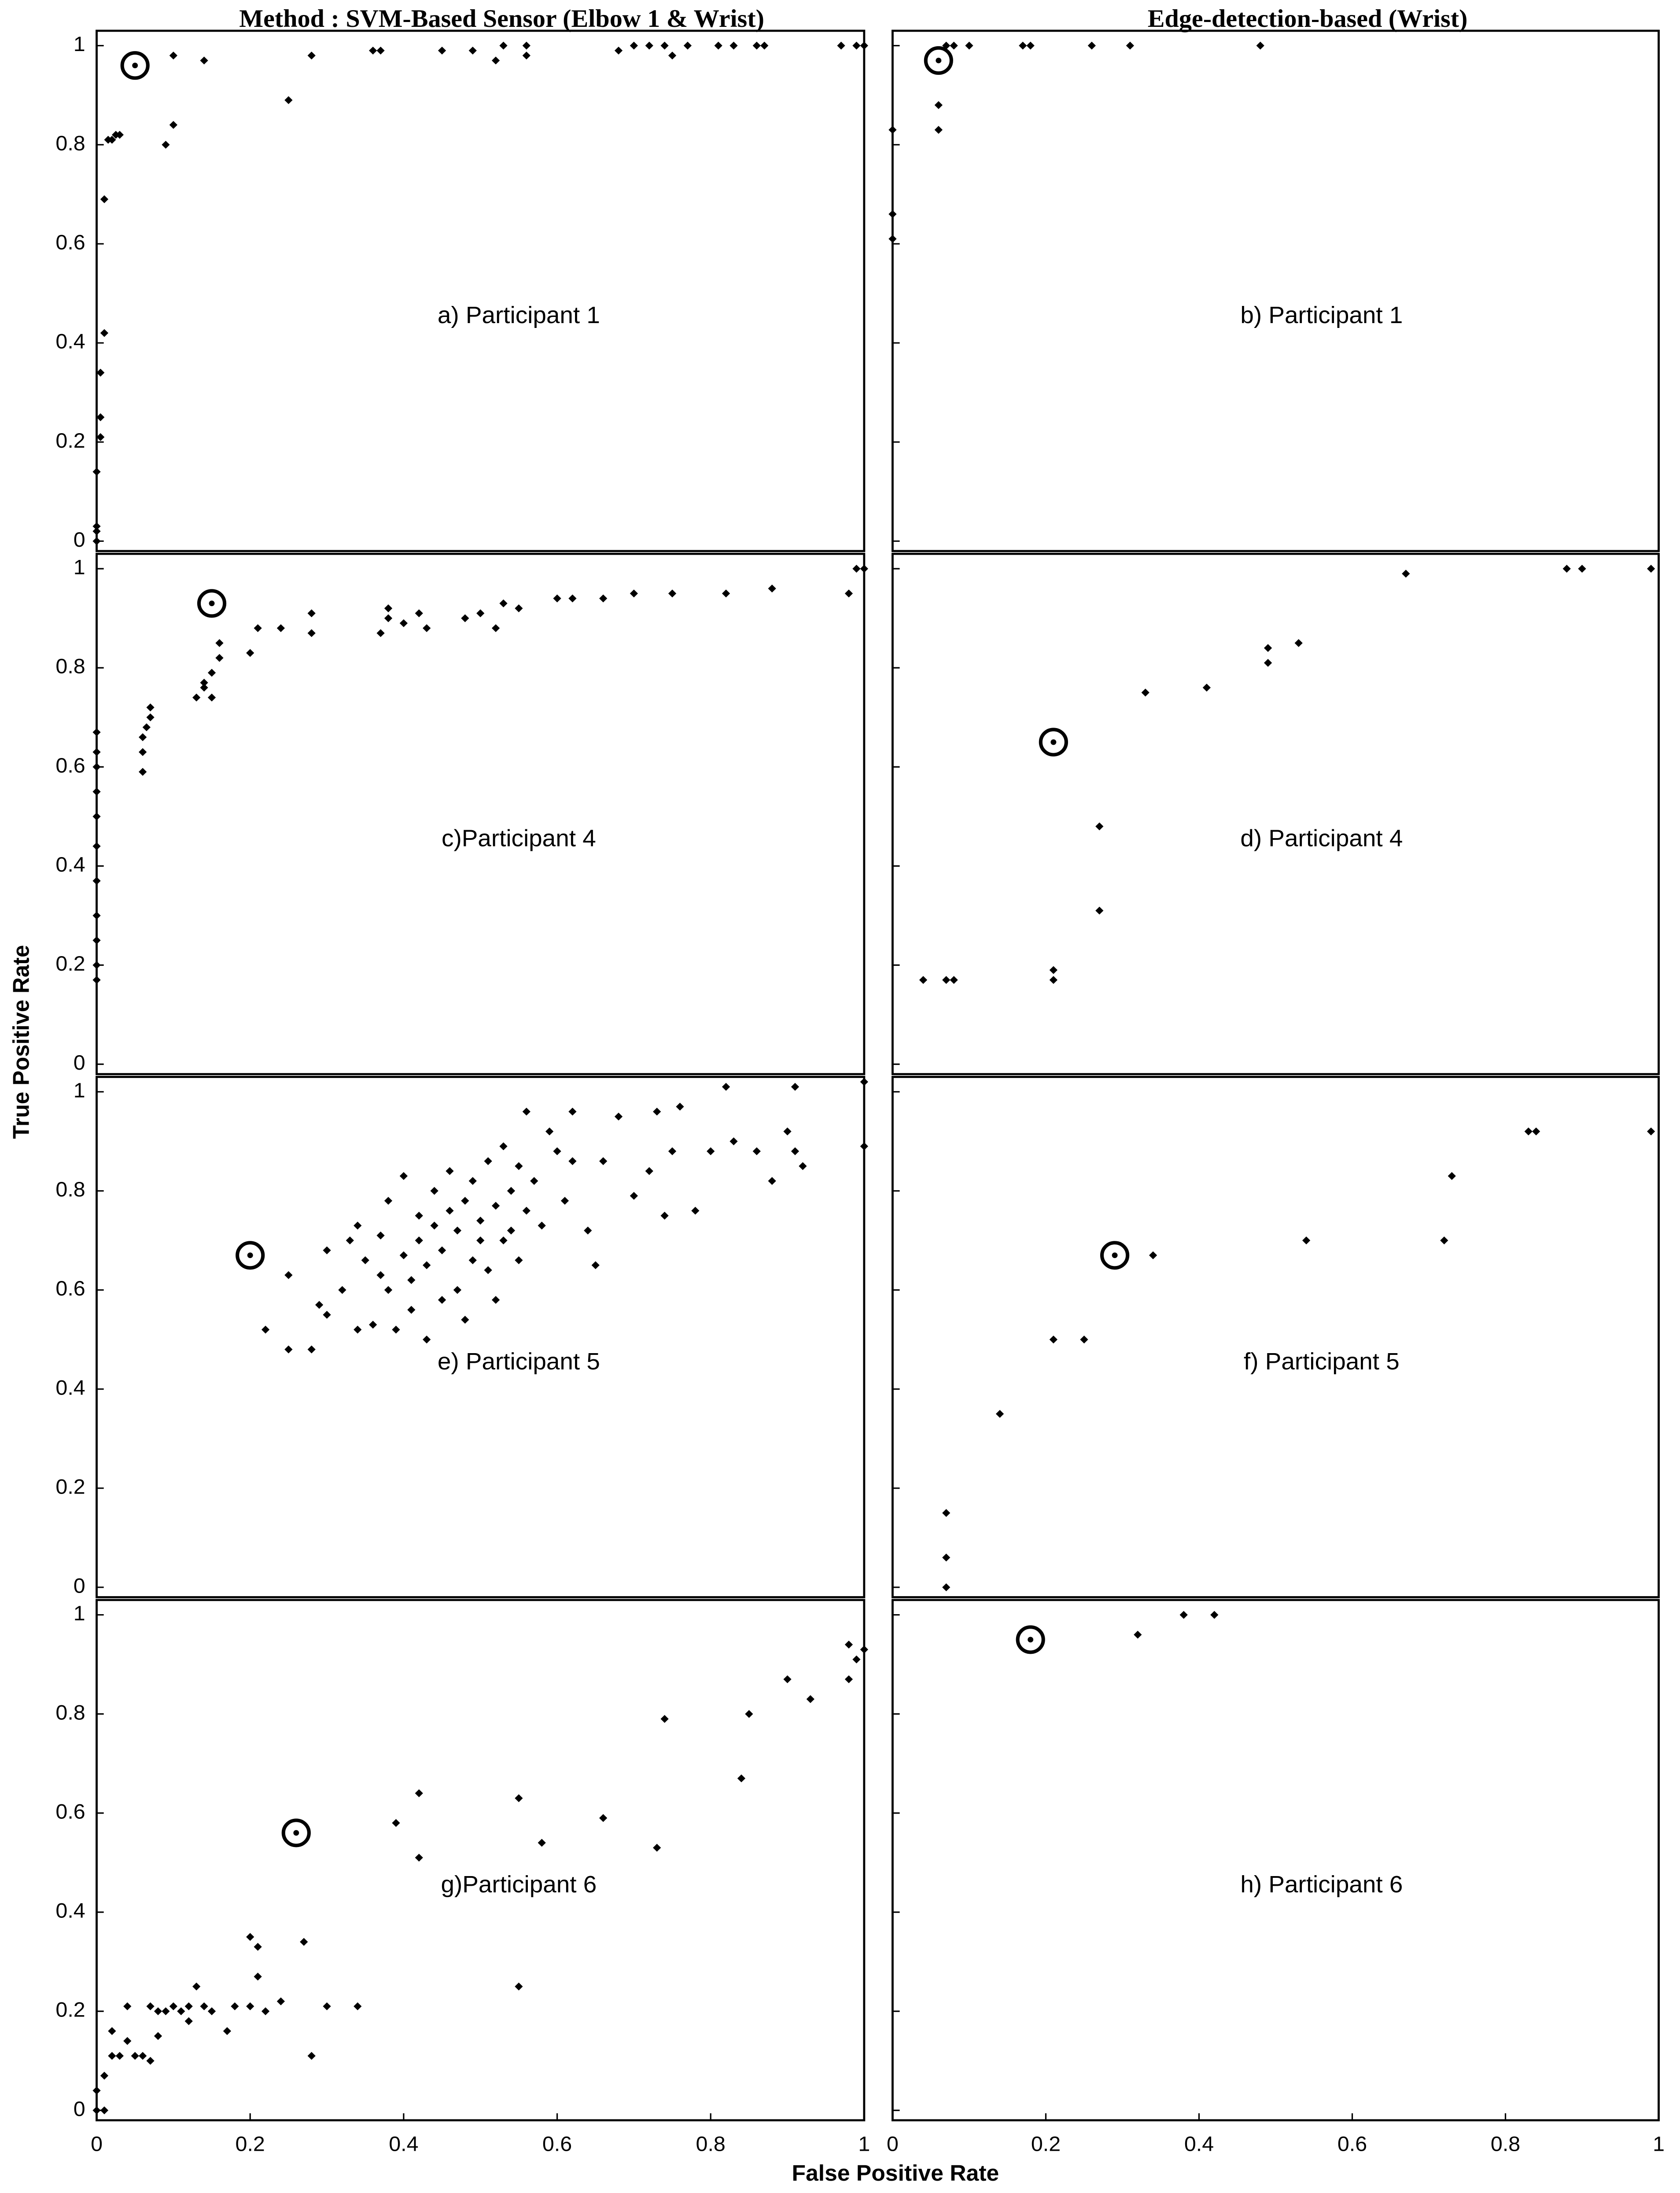 This screenshot has height=2193, width=1680. Describe the element at coordinates (519, 1884) in the screenshot. I see `panel-annotation: g)Participant 6` at that location.